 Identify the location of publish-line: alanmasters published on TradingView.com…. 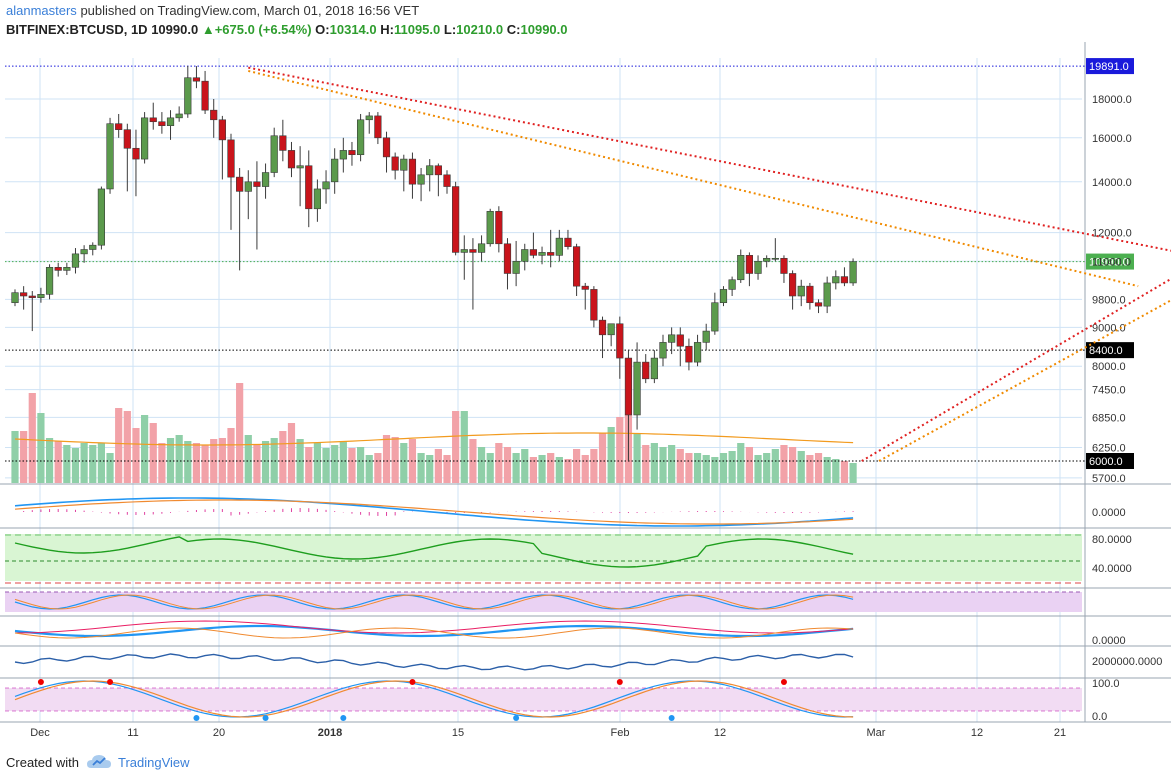
(212, 10).